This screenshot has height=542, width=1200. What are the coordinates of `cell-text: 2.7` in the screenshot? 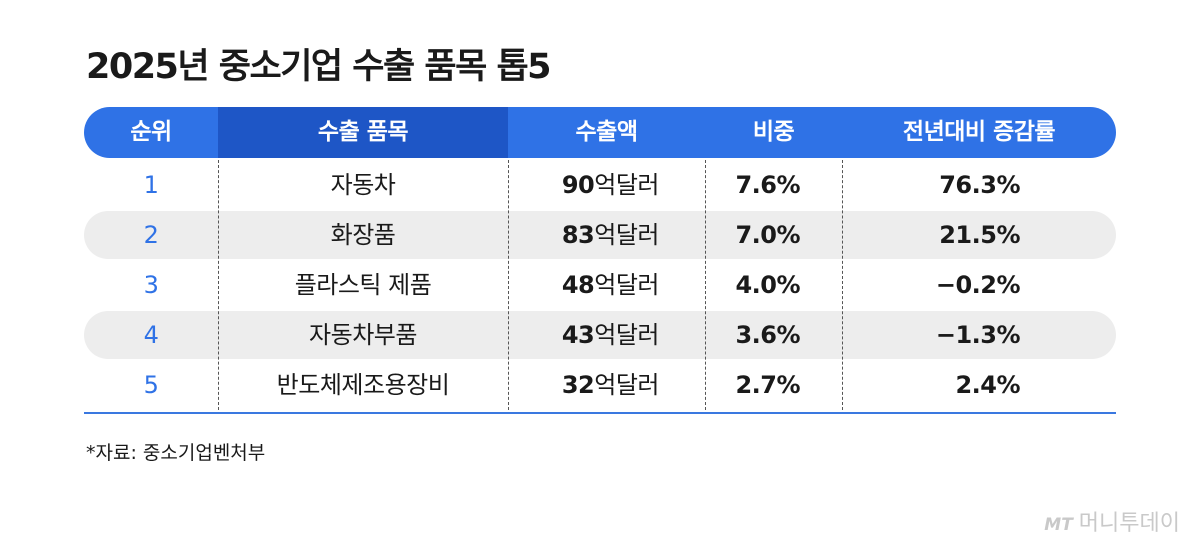 It's located at (756, 385).